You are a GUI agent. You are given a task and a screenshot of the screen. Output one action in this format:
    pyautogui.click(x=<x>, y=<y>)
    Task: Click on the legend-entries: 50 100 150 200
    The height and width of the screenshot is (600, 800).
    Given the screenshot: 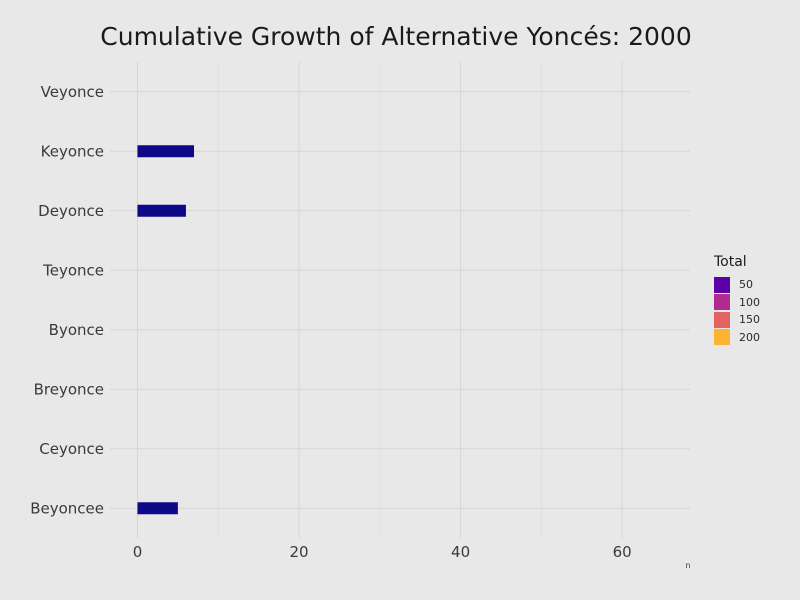 What is the action you would take?
    pyautogui.click(x=737, y=311)
    